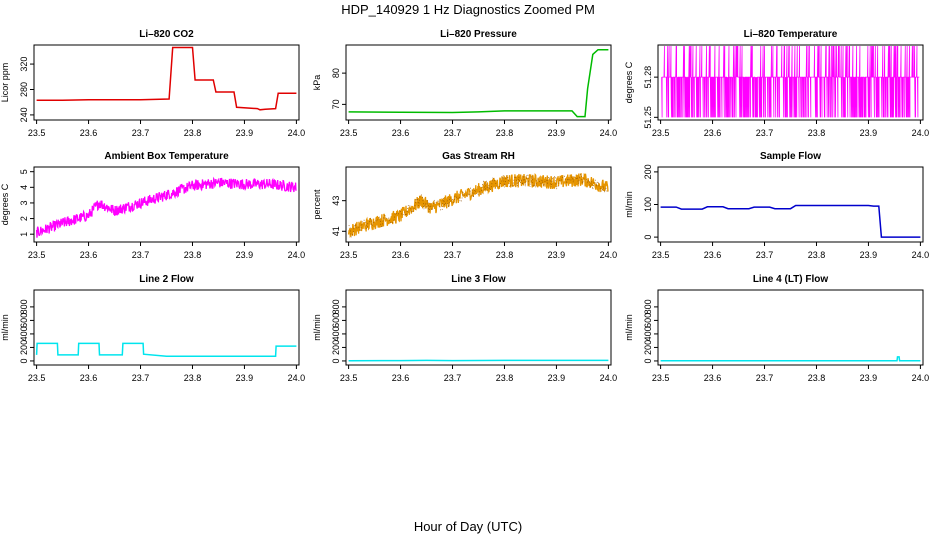 This screenshot has width=936, height=540. Describe the element at coordinates (468, 526) in the screenshot. I see `x-axis-common-label: Hour of Day (UTC)` at that location.